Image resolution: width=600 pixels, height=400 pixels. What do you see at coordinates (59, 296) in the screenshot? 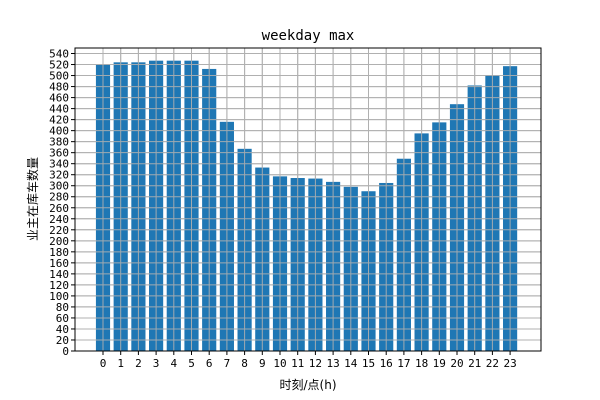
I see `y-tick-label: 100` at bounding box center [59, 296].